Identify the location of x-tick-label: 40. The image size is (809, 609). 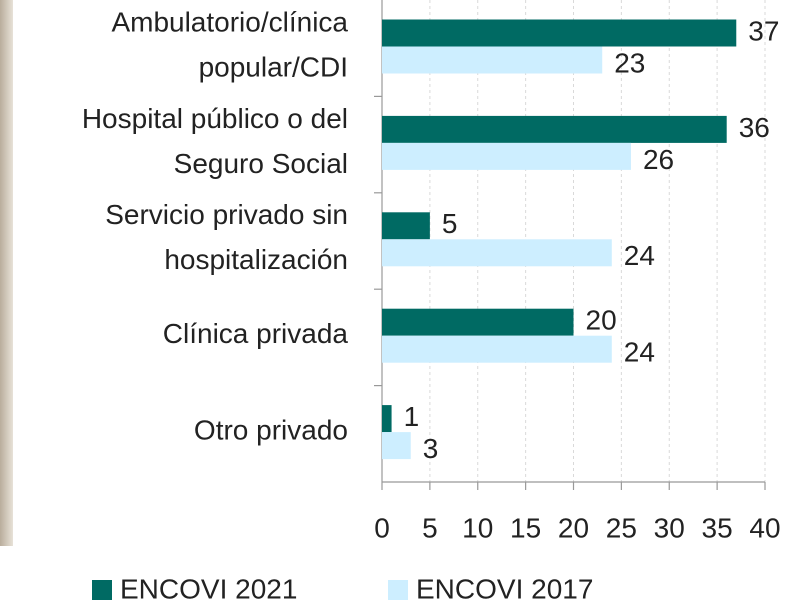
(764, 527).